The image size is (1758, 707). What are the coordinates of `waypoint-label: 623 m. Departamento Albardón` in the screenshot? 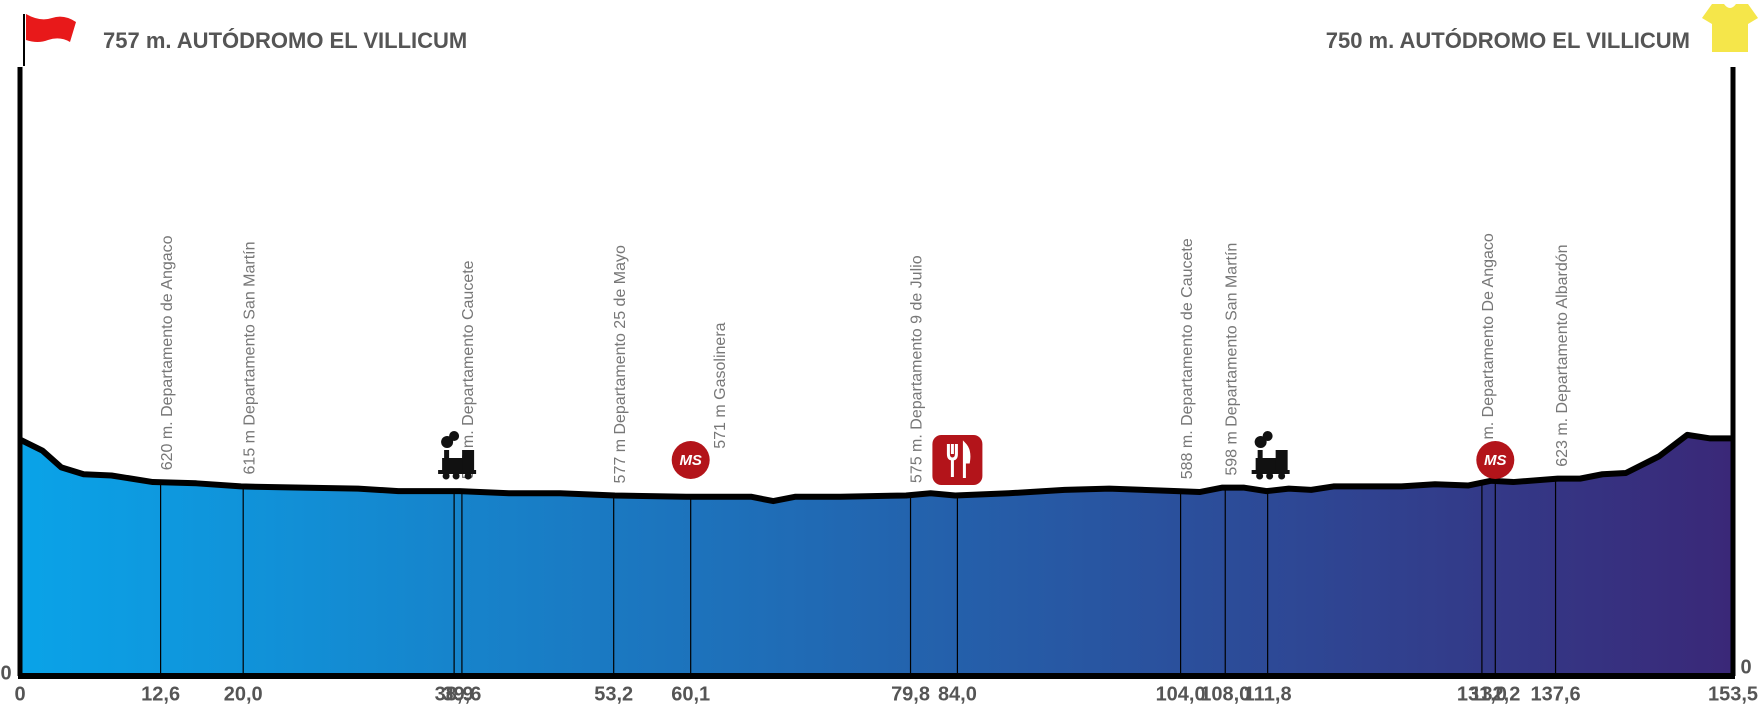 It's located at (1562, 355).